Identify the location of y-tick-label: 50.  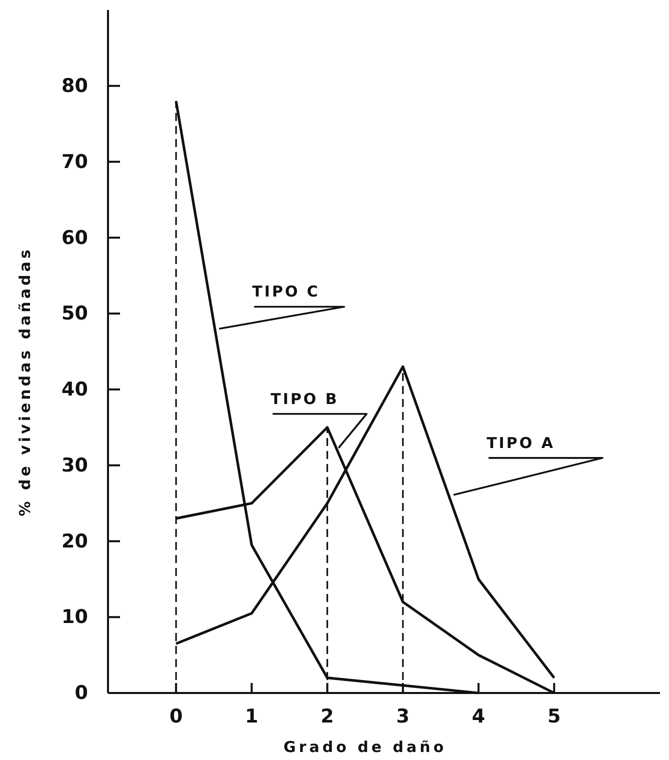
(75, 313).